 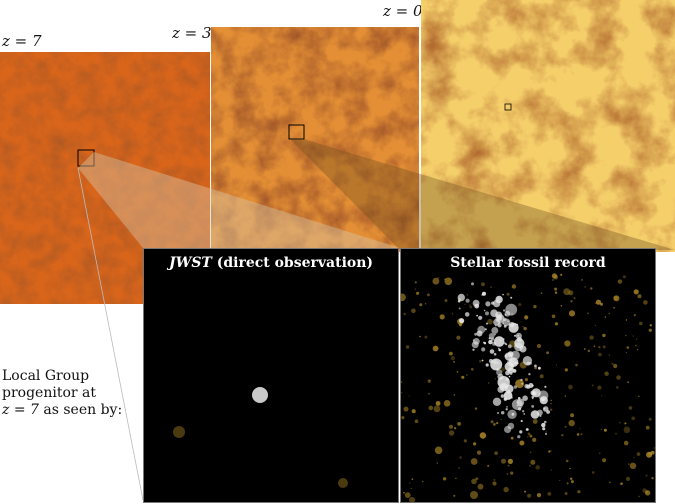 I want to click on jwst-galaxy-faint, so click(x=343, y=483).